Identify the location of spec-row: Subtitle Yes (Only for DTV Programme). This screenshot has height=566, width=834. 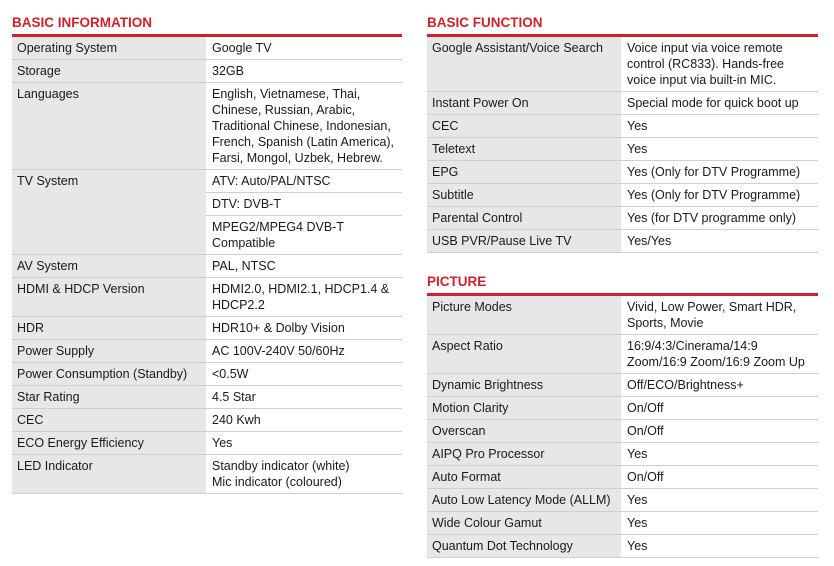
(622, 195).